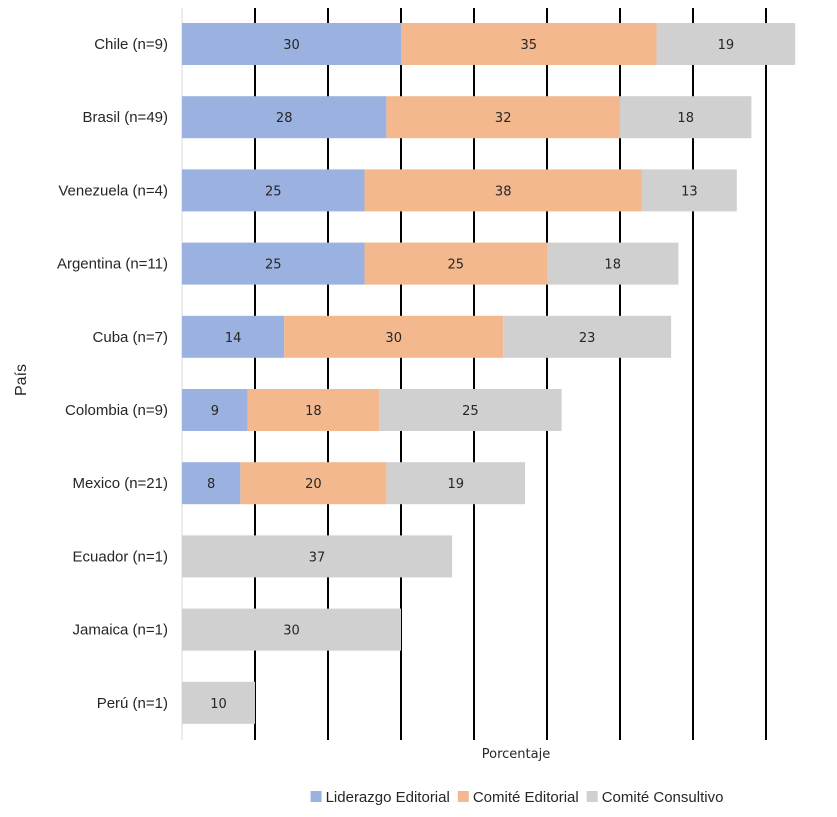 The height and width of the screenshot is (817, 837). I want to click on bar-value-label: 14, so click(233, 338).